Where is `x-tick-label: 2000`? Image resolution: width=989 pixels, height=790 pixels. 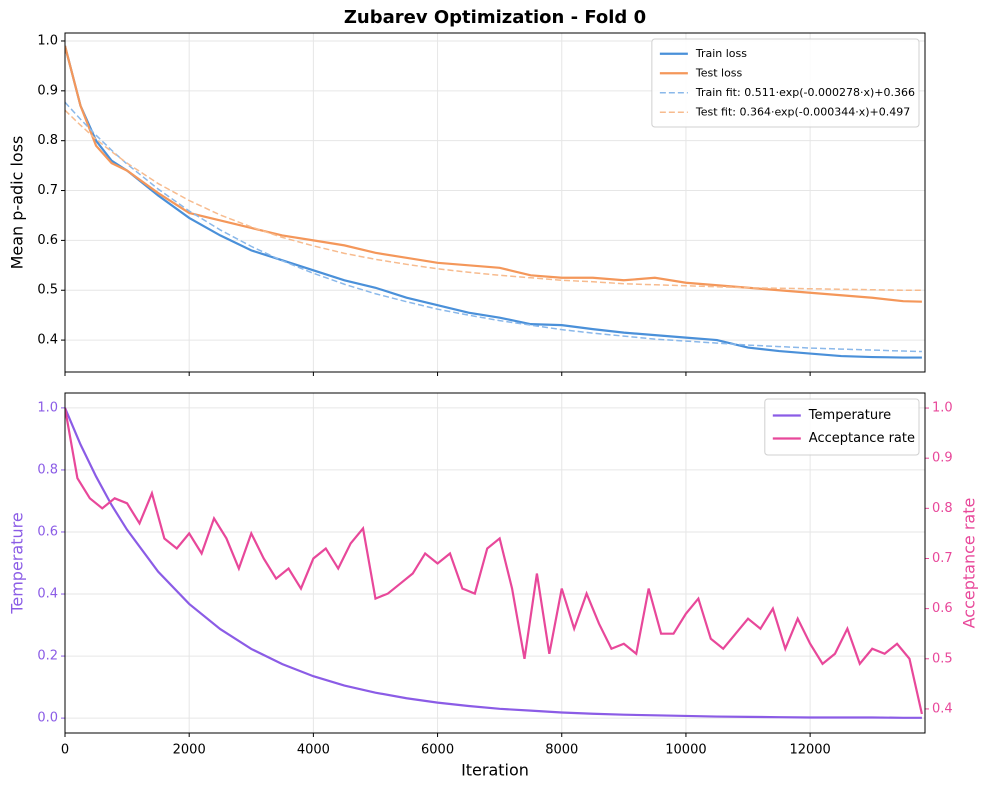
x-tick-label: 2000 is located at coordinates (189, 750).